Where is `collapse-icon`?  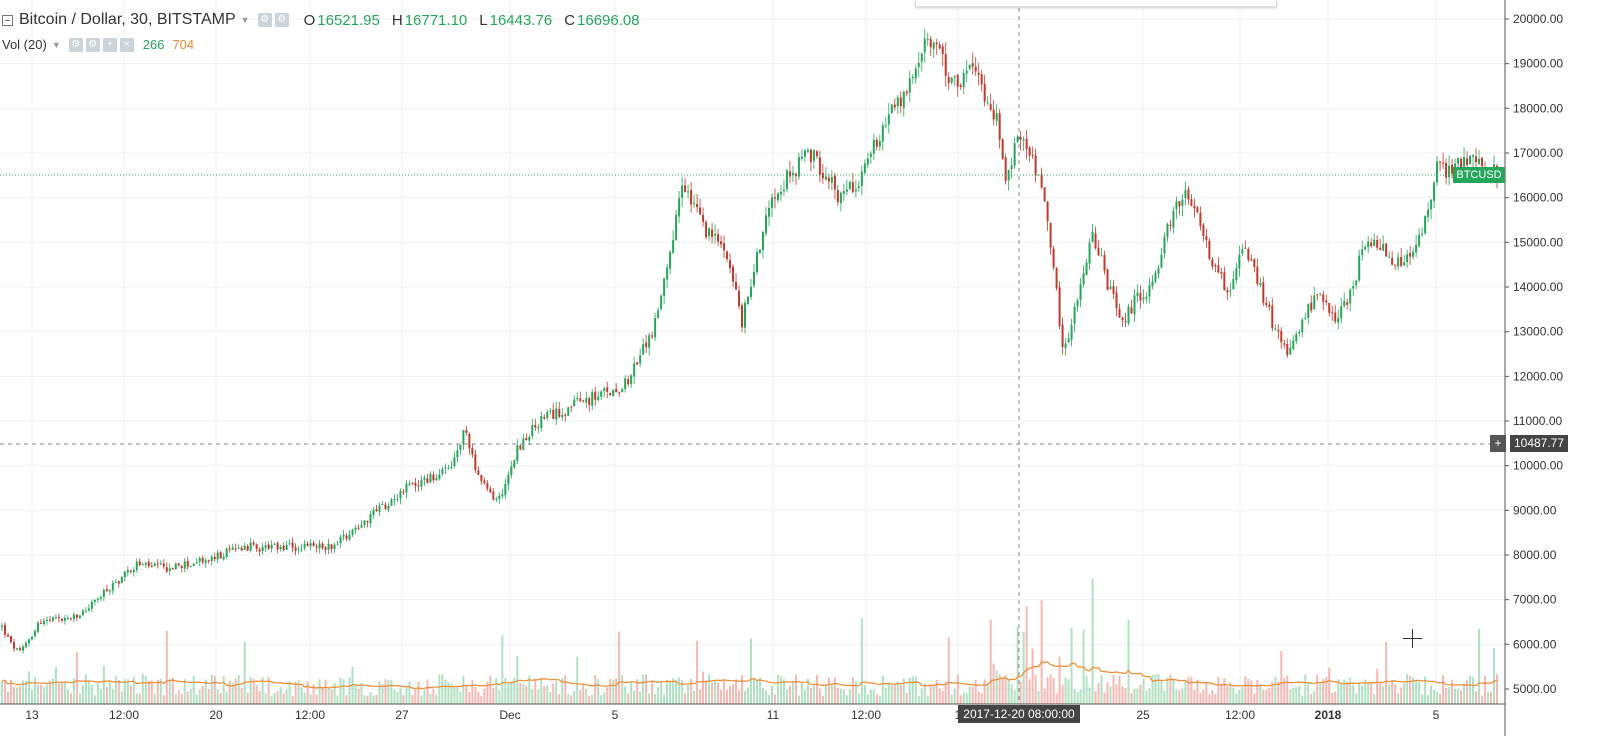
collapse-icon is located at coordinates (7, 20).